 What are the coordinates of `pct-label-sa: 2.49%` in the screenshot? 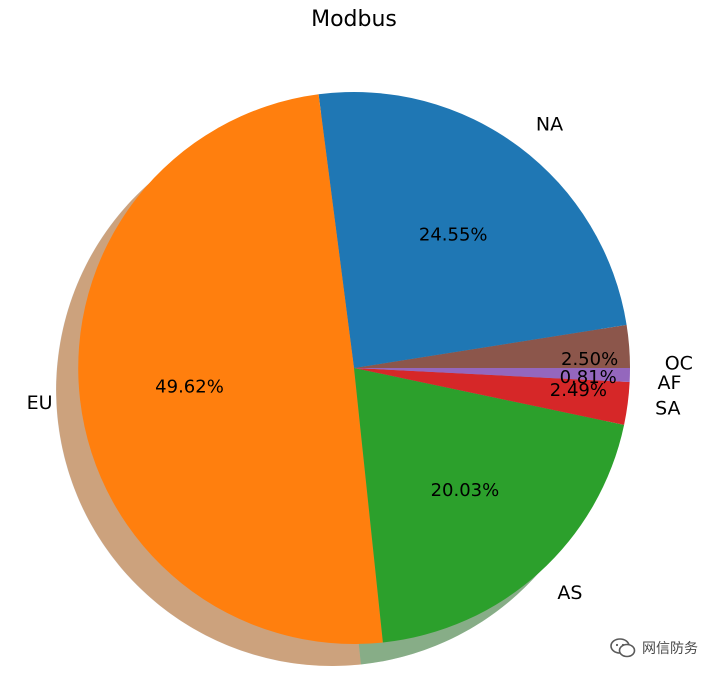 It's located at (578, 390).